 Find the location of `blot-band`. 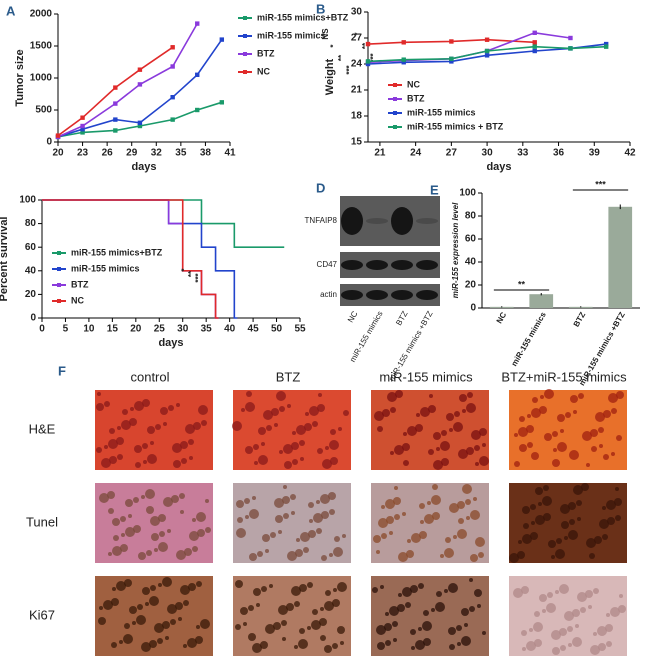

blot-band is located at coordinates (352, 295).